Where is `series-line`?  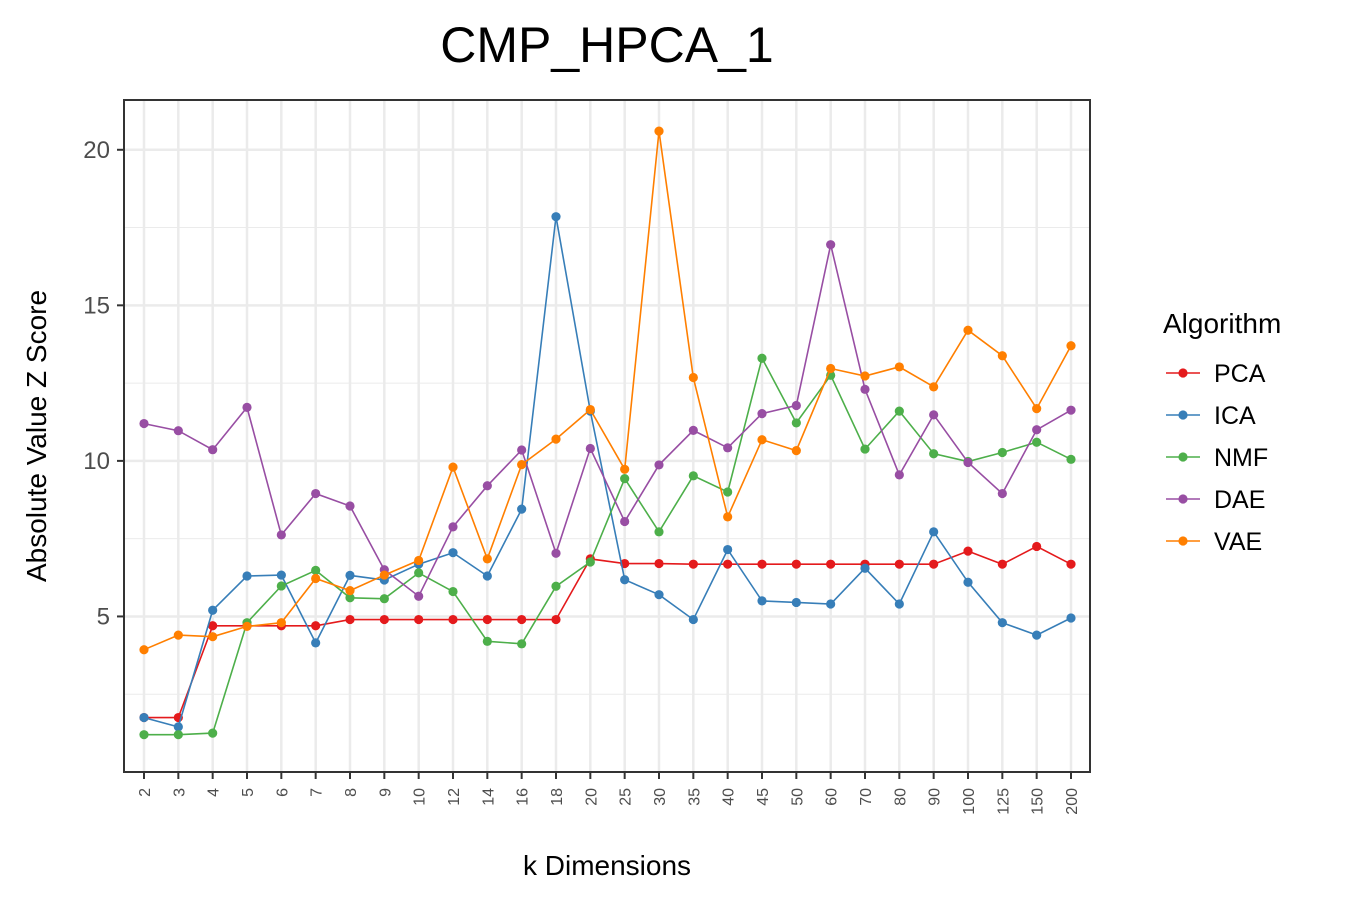 series-line is located at coordinates (608, 632).